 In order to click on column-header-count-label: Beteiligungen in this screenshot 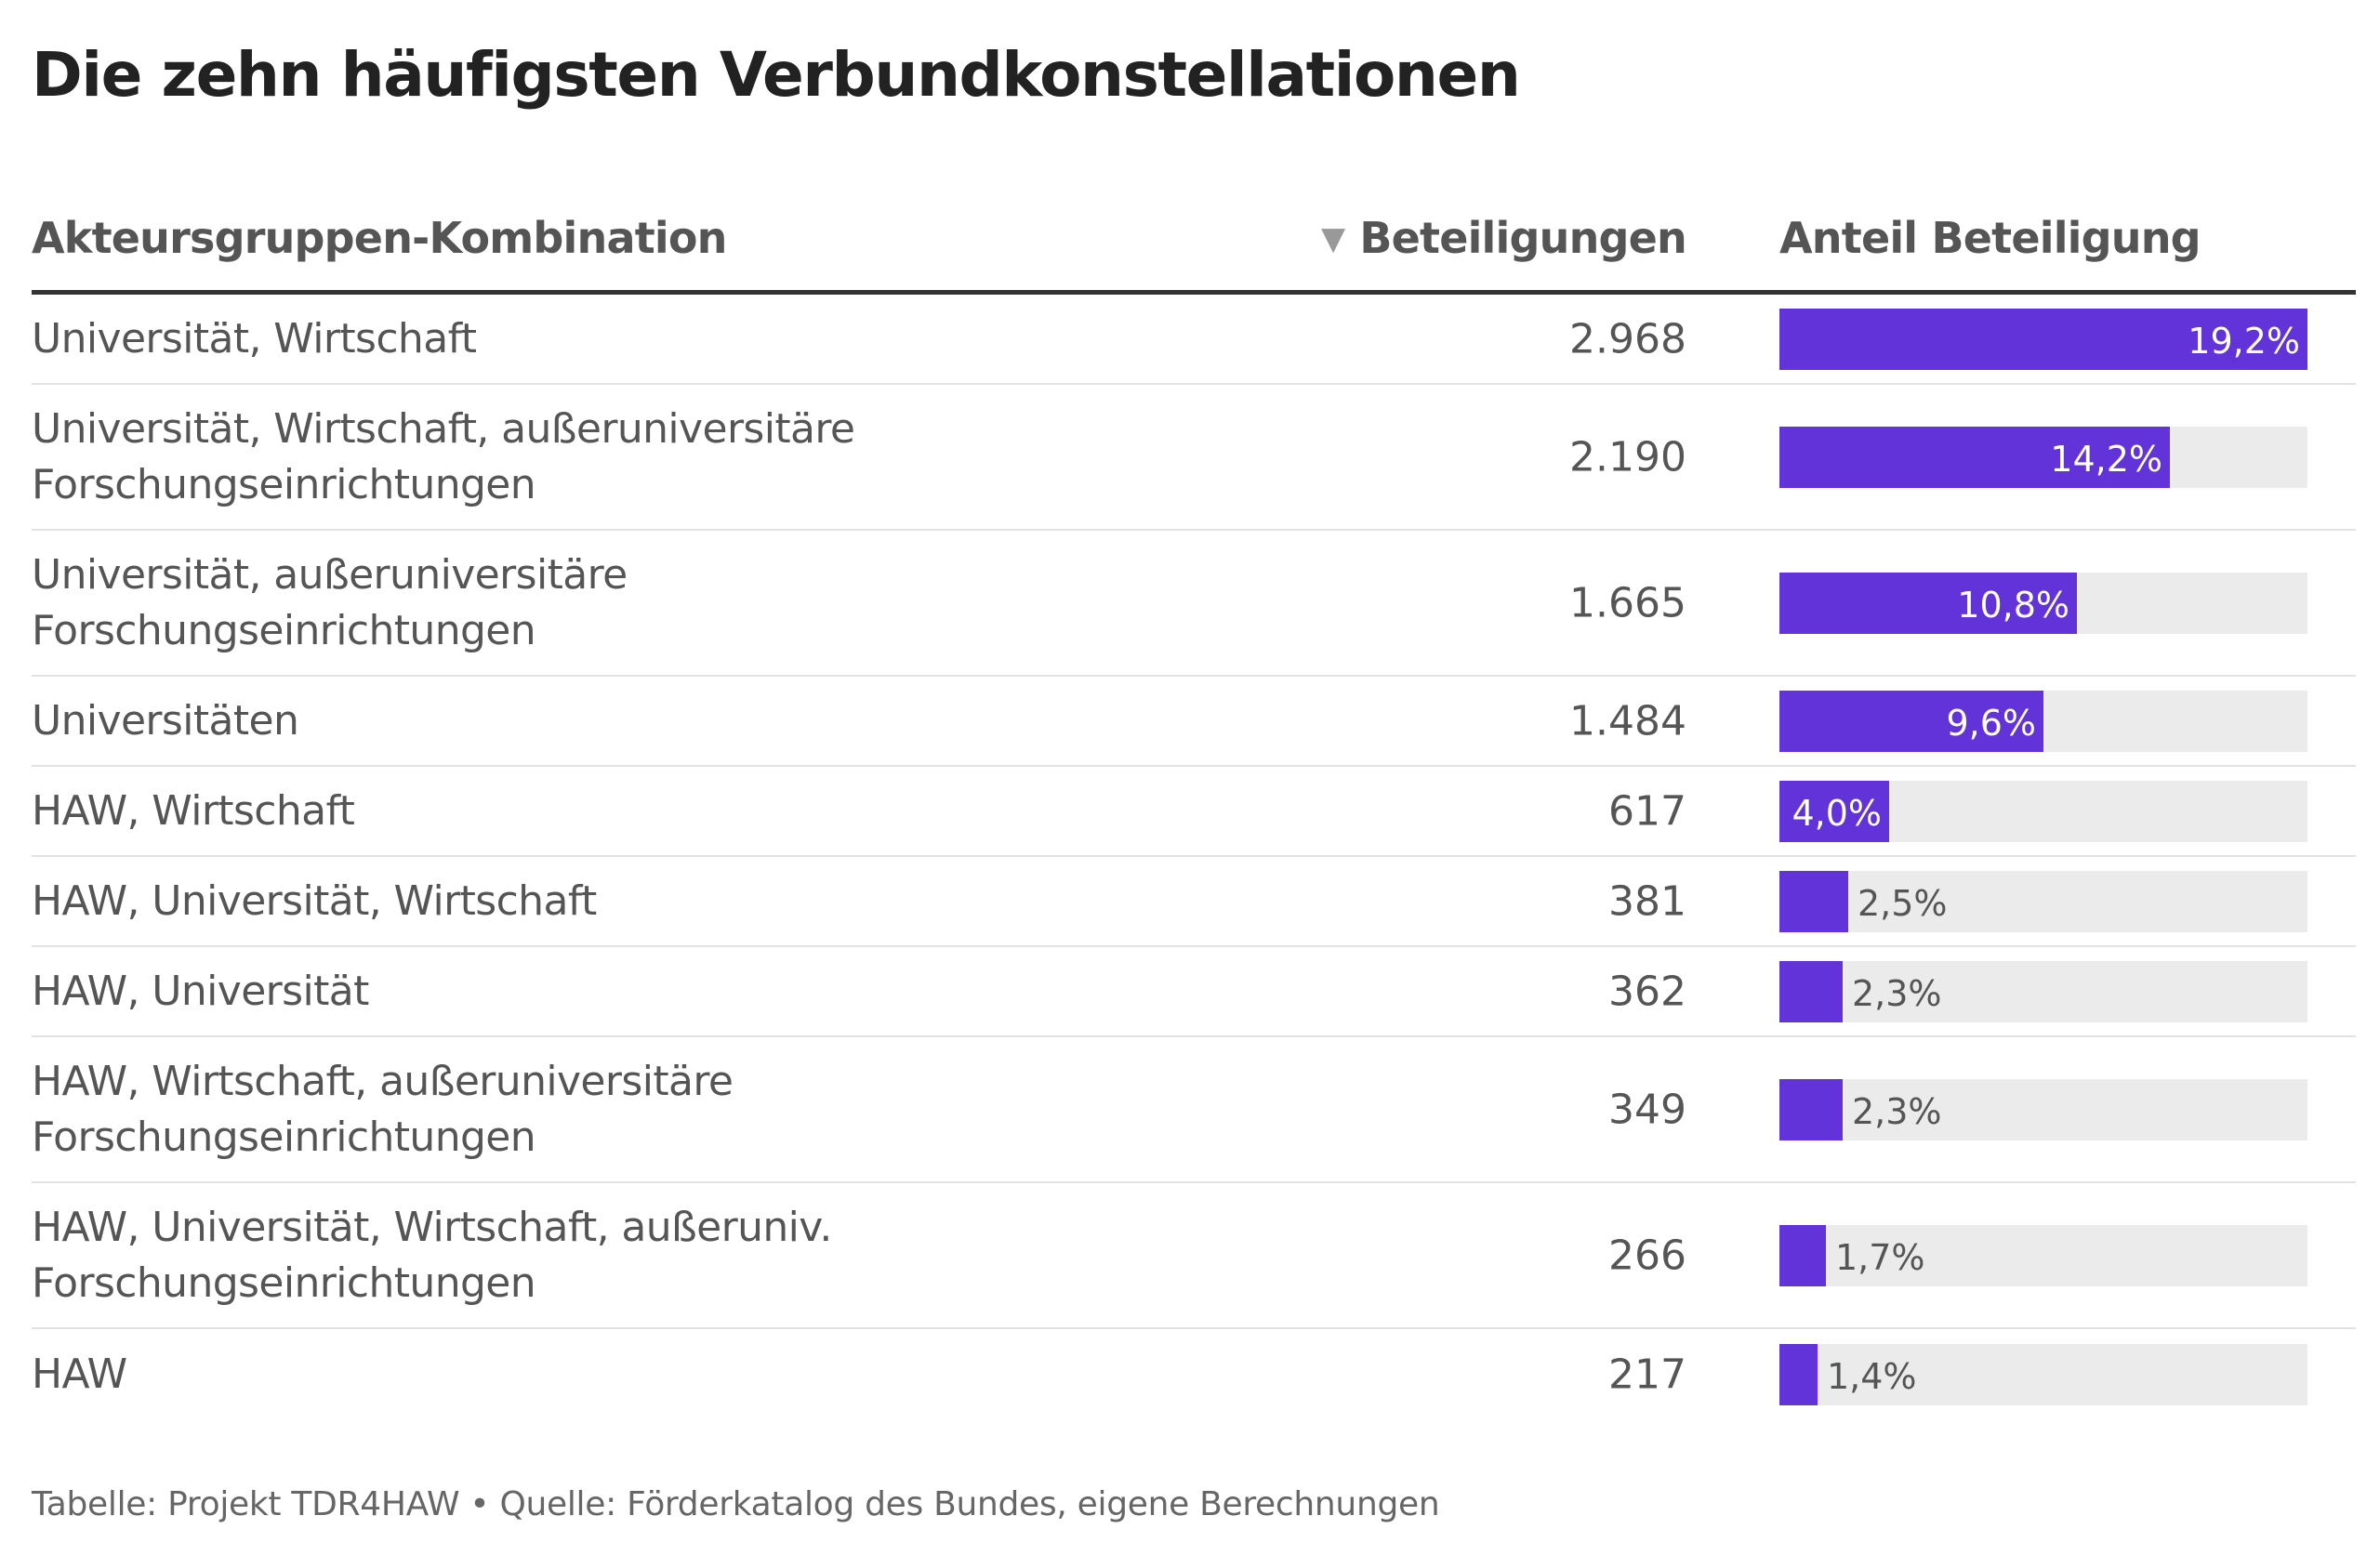, I will do `click(1522, 238)`.